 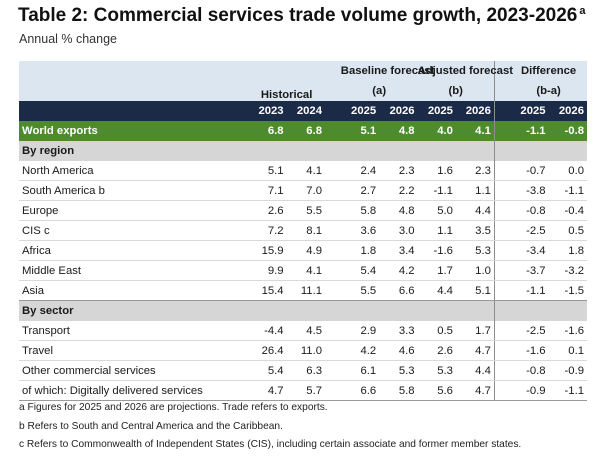 What do you see at coordinates (267, 250) in the screenshot?
I see `value-cell: 15.9` at bounding box center [267, 250].